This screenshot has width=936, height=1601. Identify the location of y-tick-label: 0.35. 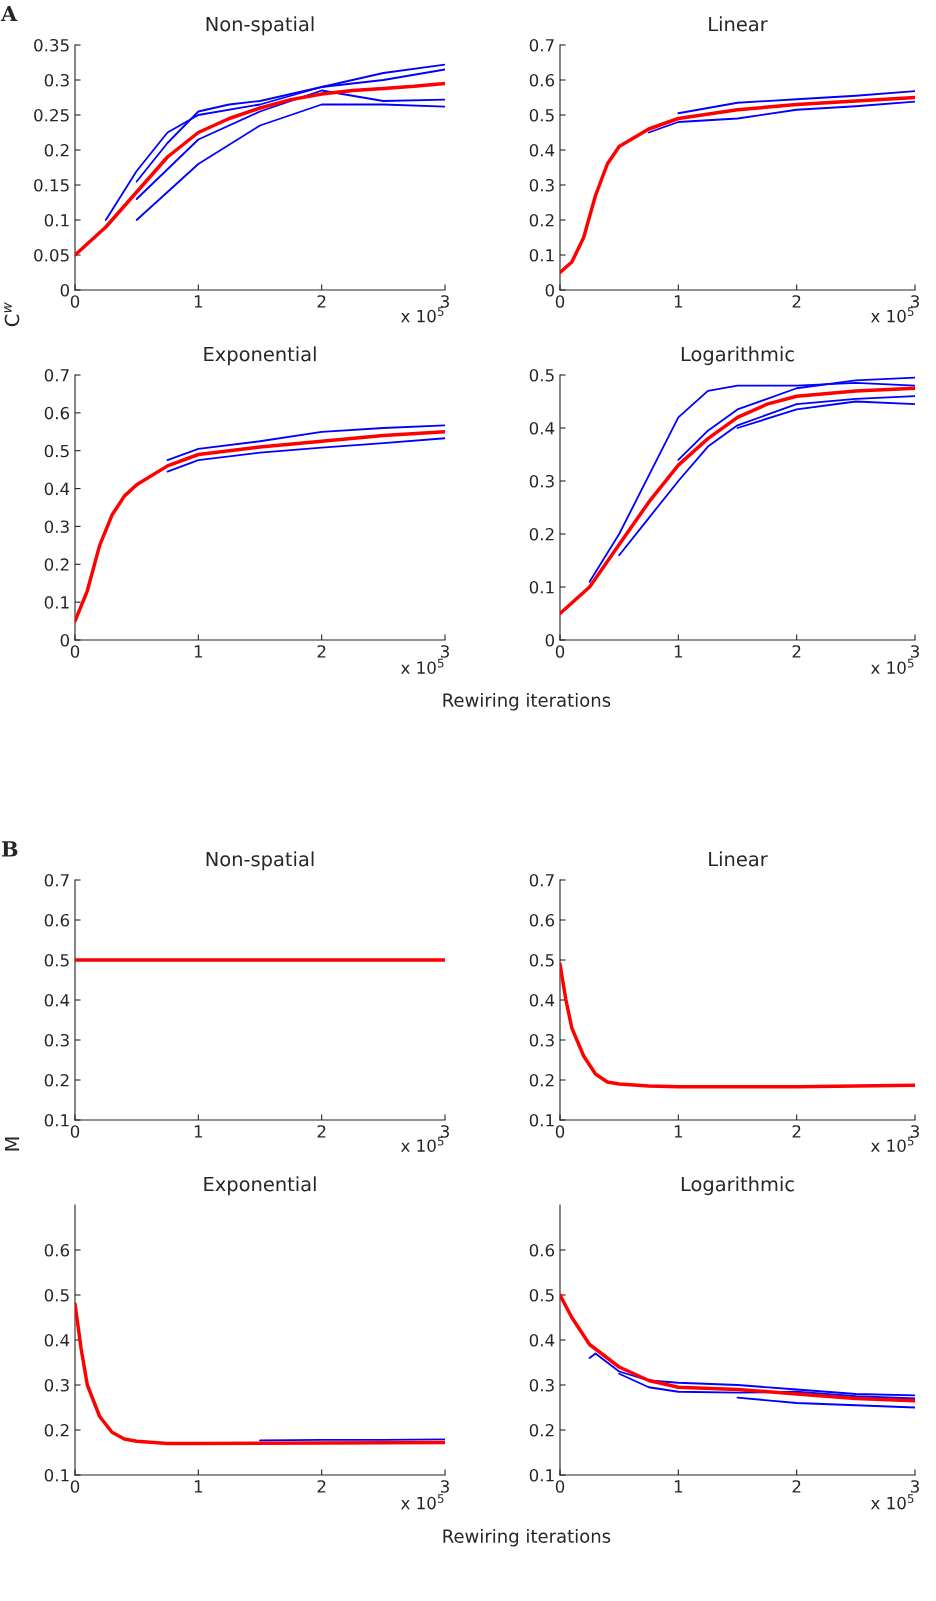
(51, 45).